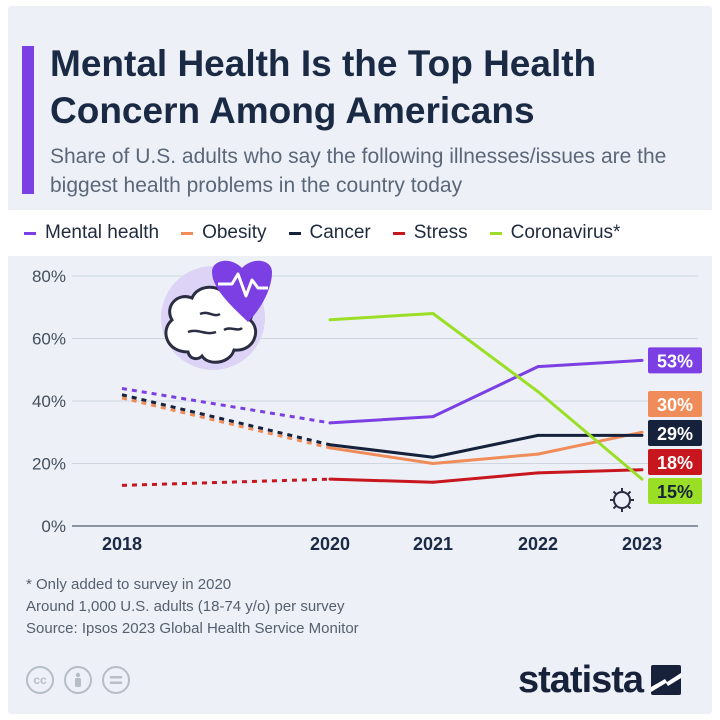  I want to click on end-value-label: 18%, so click(675, 463).